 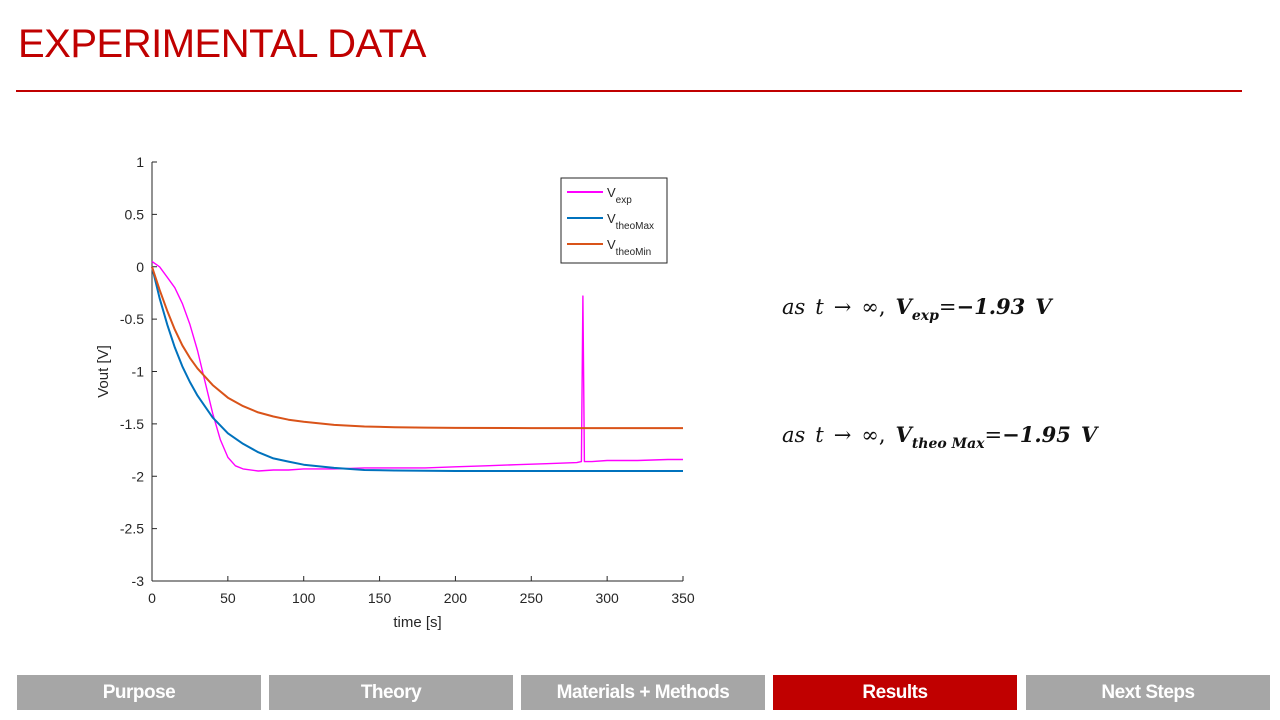 What do you see at coordinates (925, 316) in the screenshot?
I see `equation-subscript: exp` at bounding box center [925, 316].